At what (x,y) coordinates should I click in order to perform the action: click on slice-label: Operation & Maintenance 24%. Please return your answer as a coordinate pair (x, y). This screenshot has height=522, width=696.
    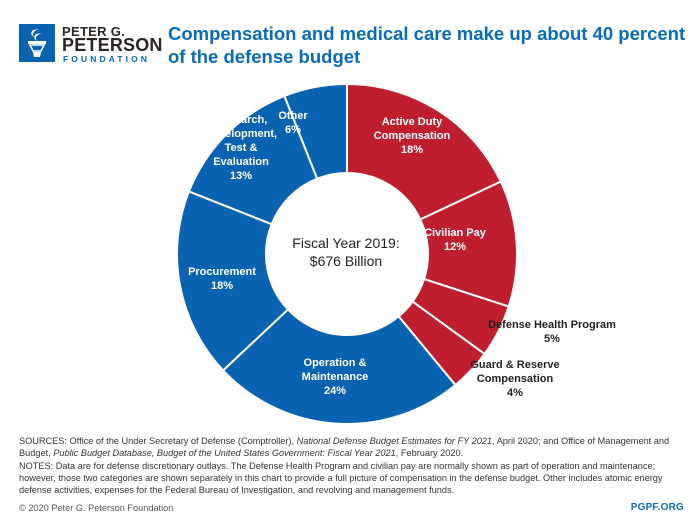
    Looking at the image, I should click on (335, 377).